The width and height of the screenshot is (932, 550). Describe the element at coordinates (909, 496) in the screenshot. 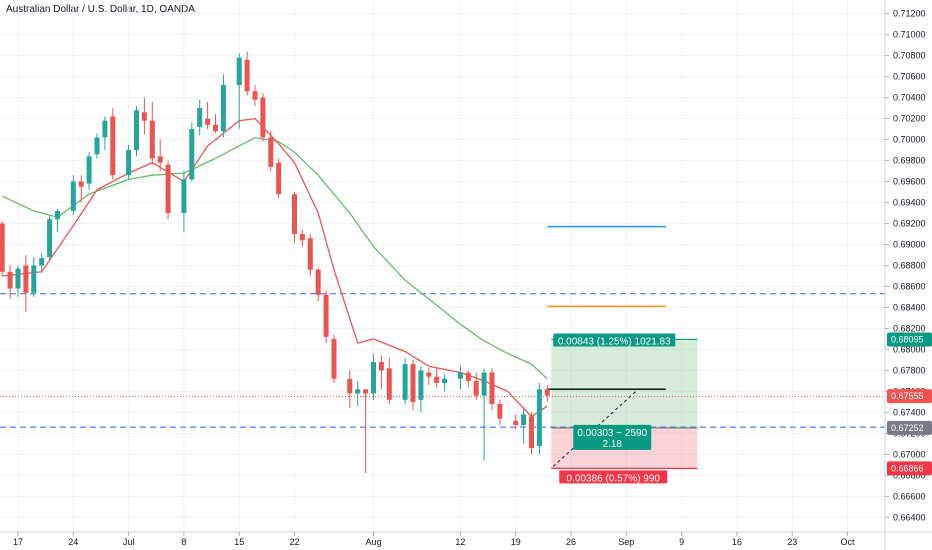

I see `y-tick-label: 0.66600` at that location.